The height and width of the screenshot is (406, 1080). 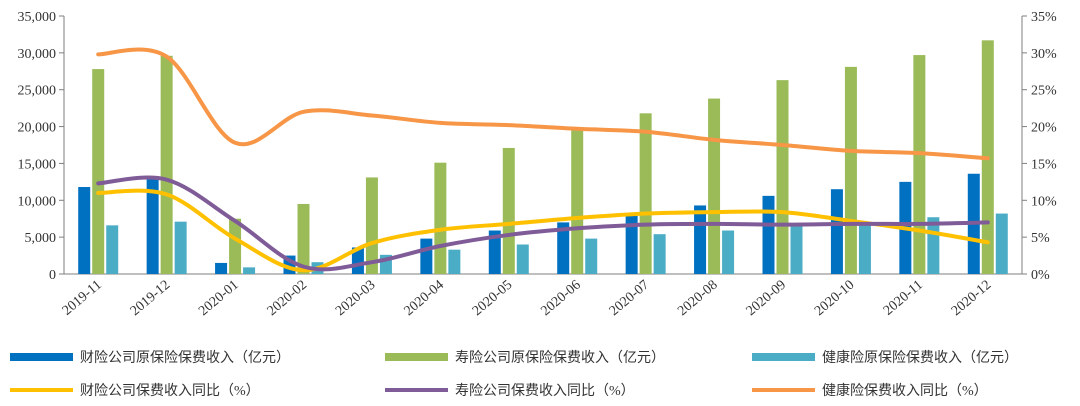 What do you see at coordinates (560, 357) in the screenshot?
I see `legend-label: 寿险公司原保险保费收入（亿元）` at bounding box center [560, 357].